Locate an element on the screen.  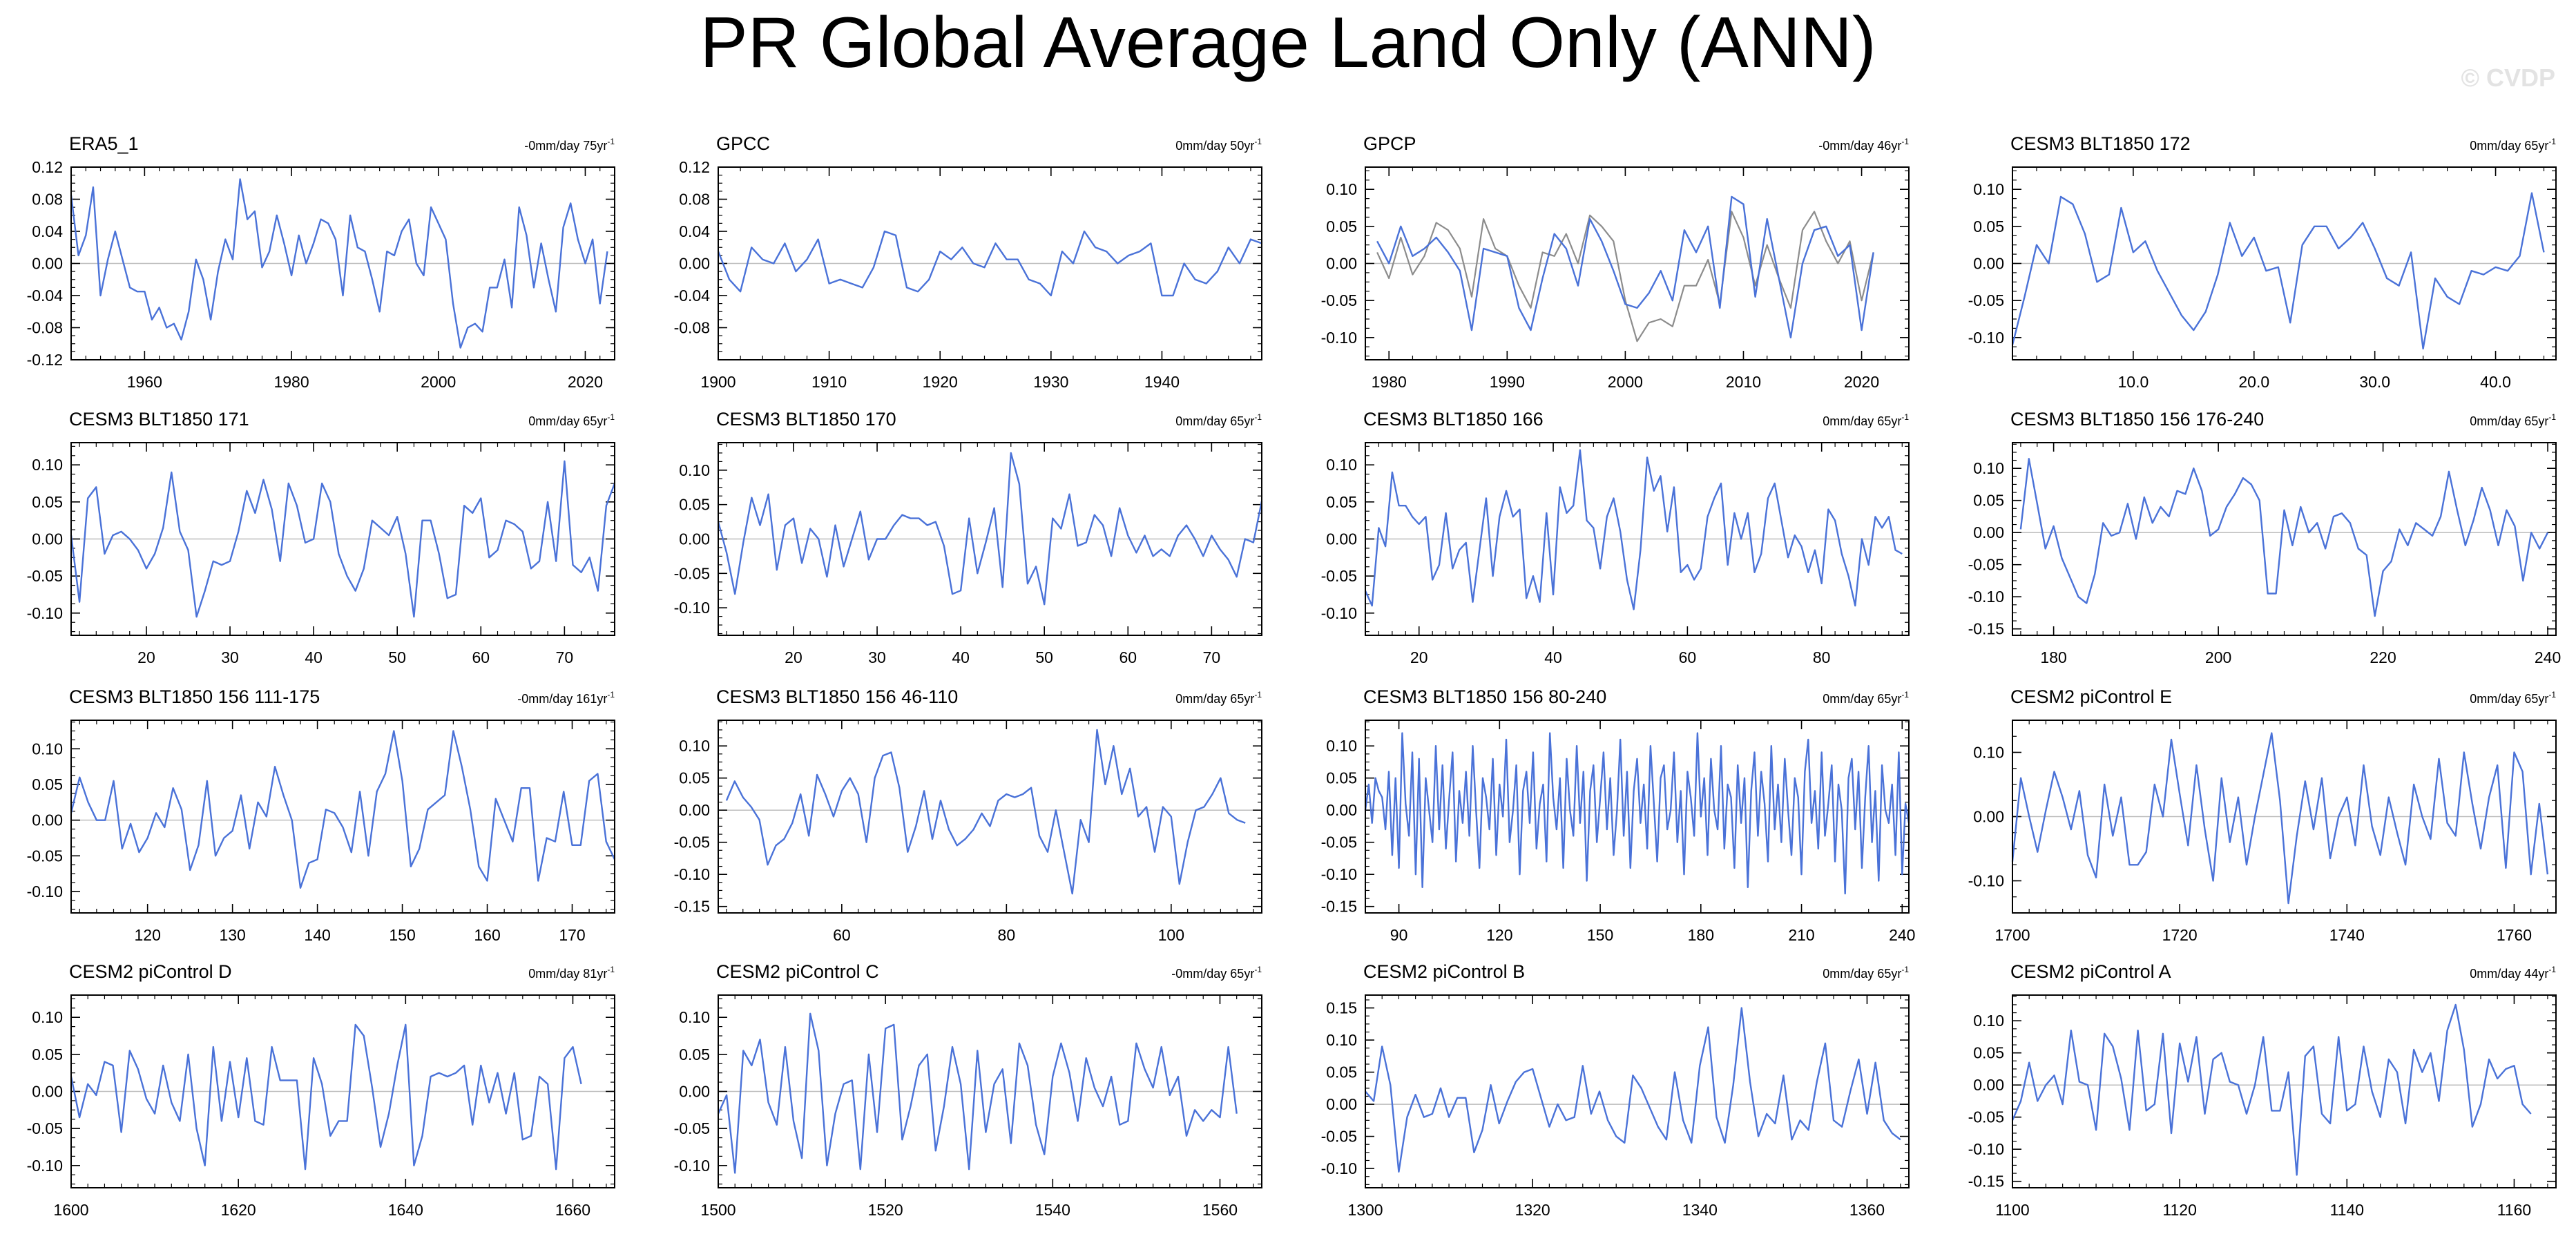
x-tick-label: 160 is located at coordinates (487, 935).